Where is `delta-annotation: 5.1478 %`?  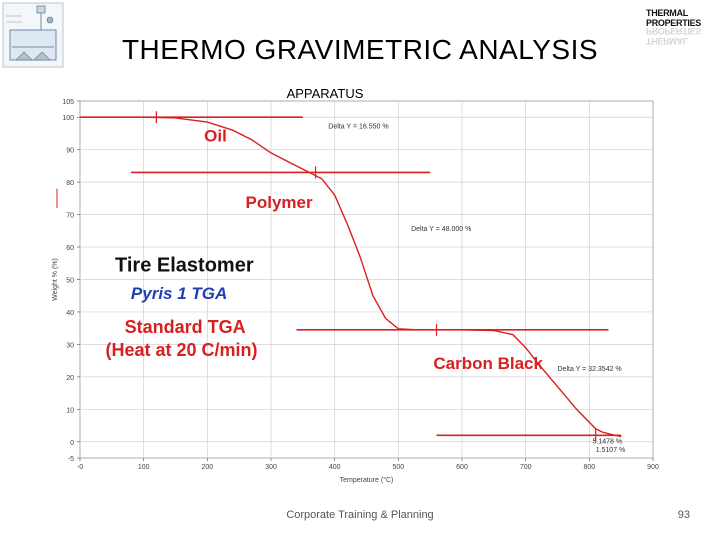 delta-annotation: 5.1478 % is located at coordinates (608, 441).